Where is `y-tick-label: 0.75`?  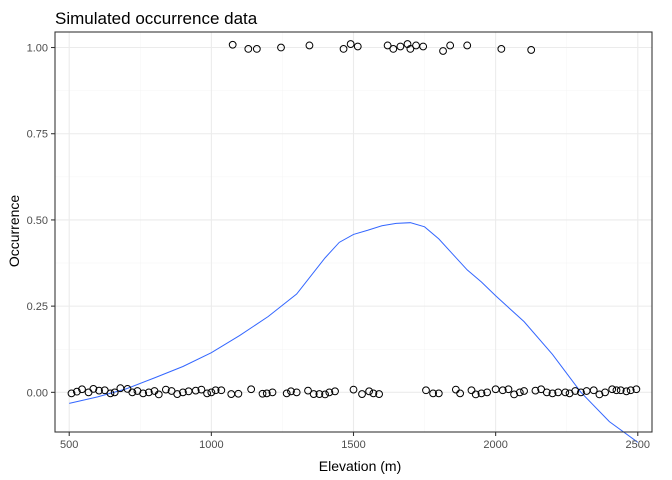 y-tick-label: 0.75 is located at coordinates (37, 135).